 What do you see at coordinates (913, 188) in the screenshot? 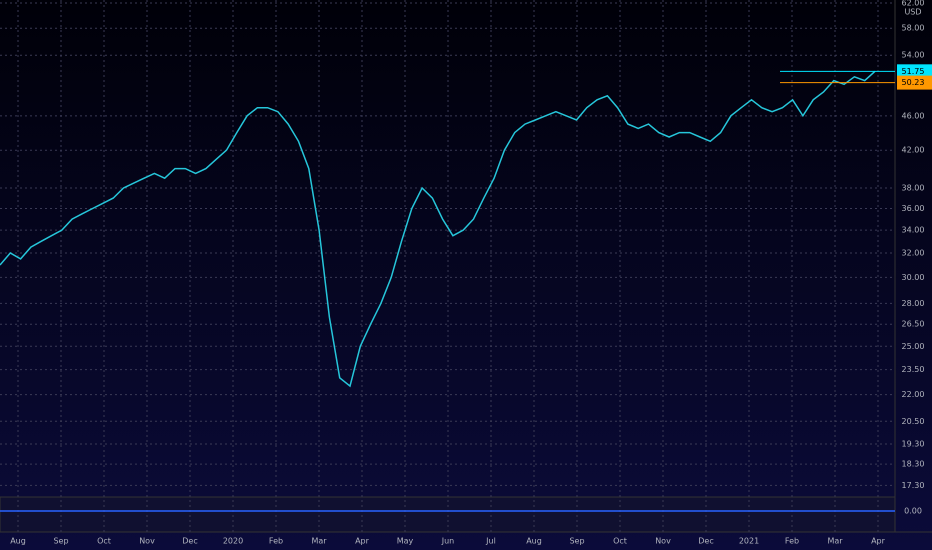
I see `y-tick-label: 38.00` at bounding box center [913, 188].